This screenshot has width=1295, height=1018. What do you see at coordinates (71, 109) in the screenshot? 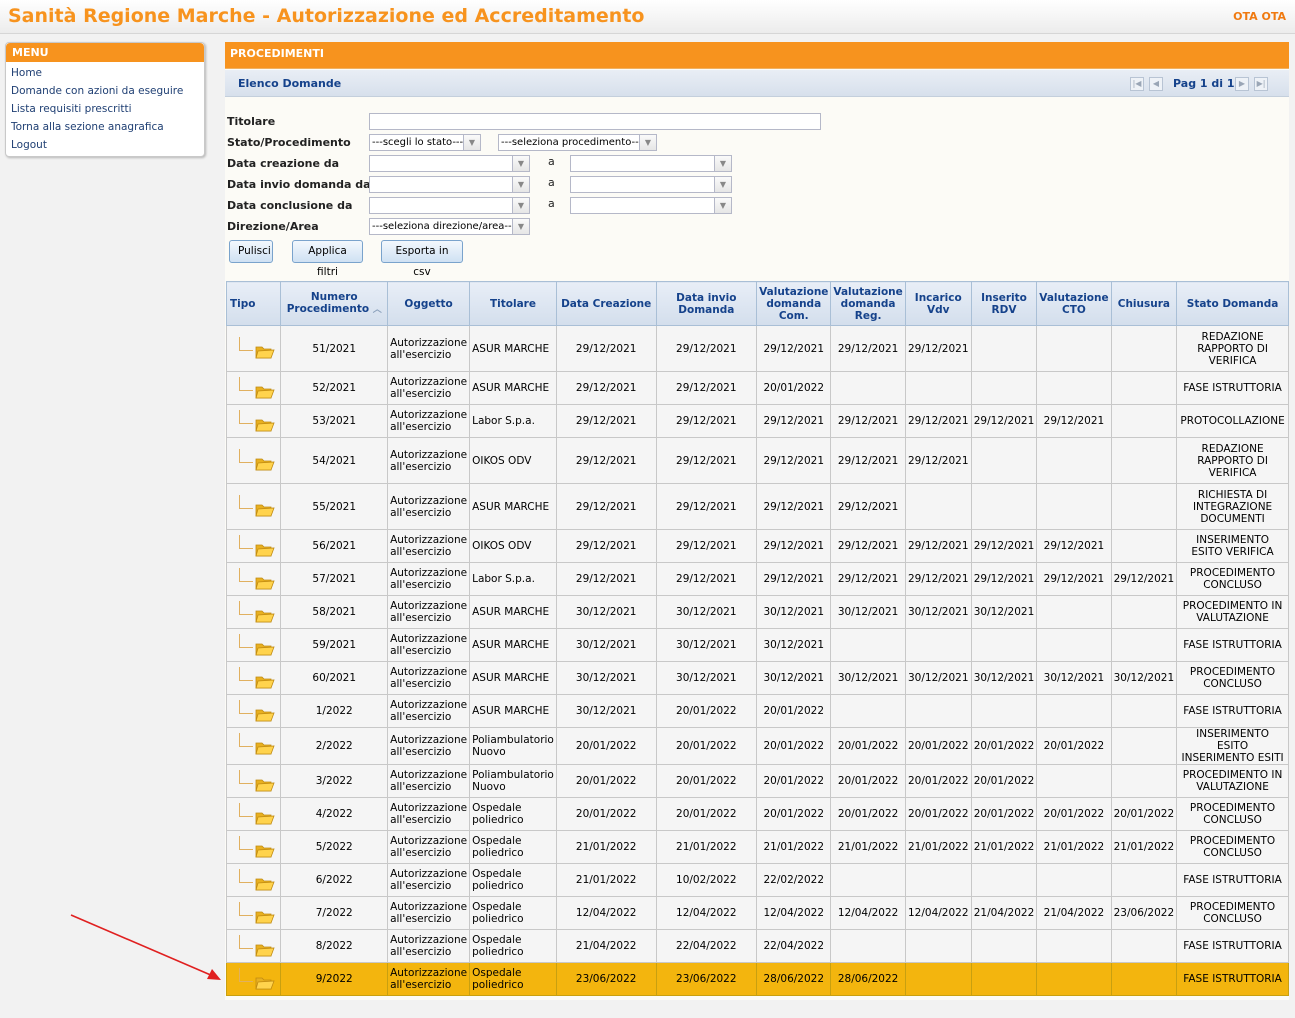
I see `menu-item-lista-requisiti: Lista requisiti prescritti` at bounding box center [71, 109].